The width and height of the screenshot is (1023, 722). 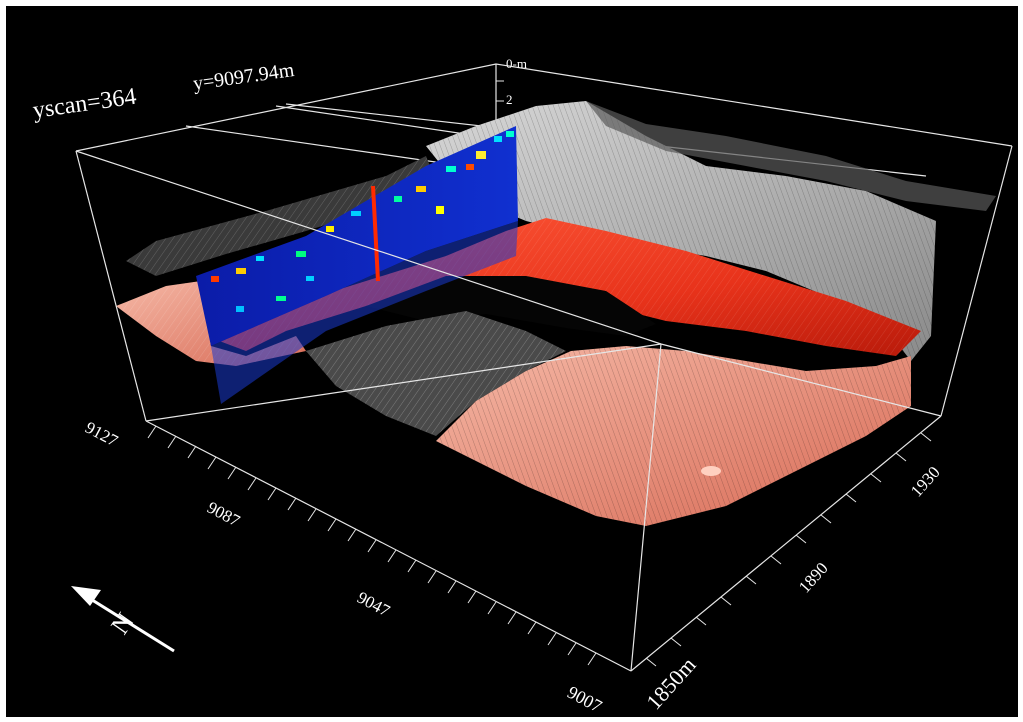 What do you see at coordinates (244, 77) in the screenshot?
I see `y-coordinate-label: y=9097.94m` at bounding box center [244, 77].